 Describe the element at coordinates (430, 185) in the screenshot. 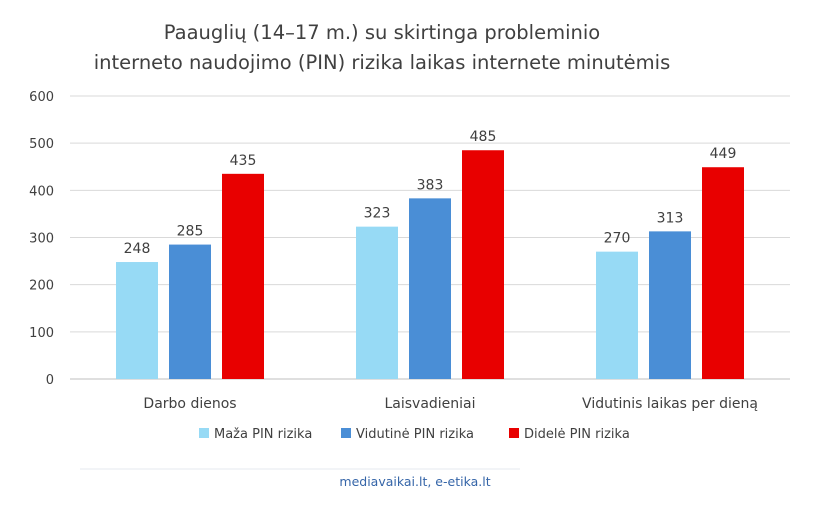

I see `data-label: 383` at that location.